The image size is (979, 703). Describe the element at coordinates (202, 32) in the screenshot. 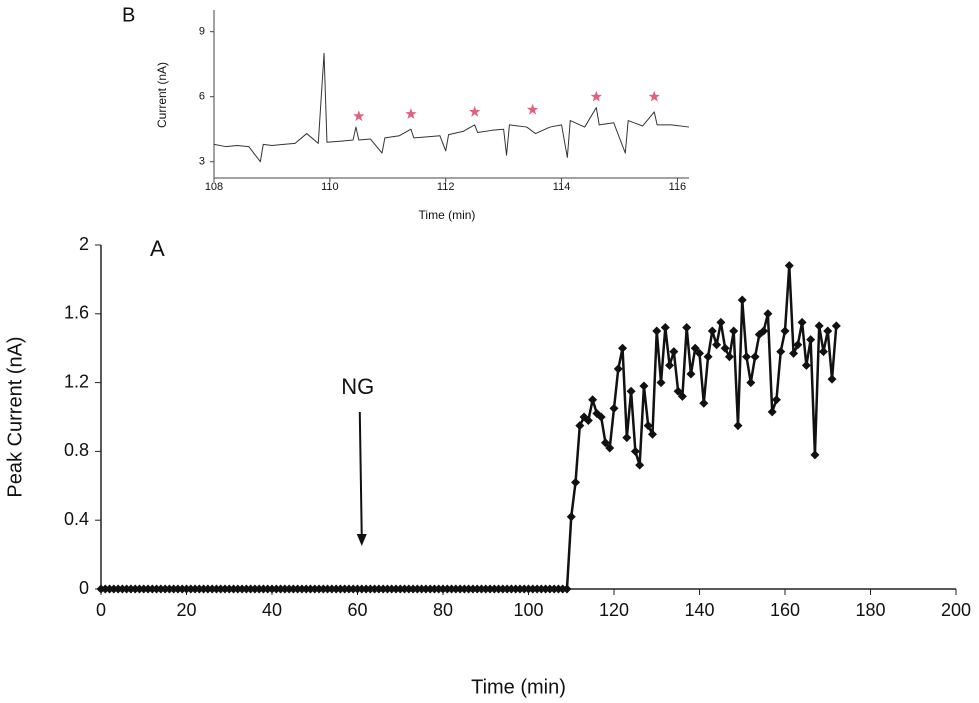

I see `y-tick-label: 9` at that location.